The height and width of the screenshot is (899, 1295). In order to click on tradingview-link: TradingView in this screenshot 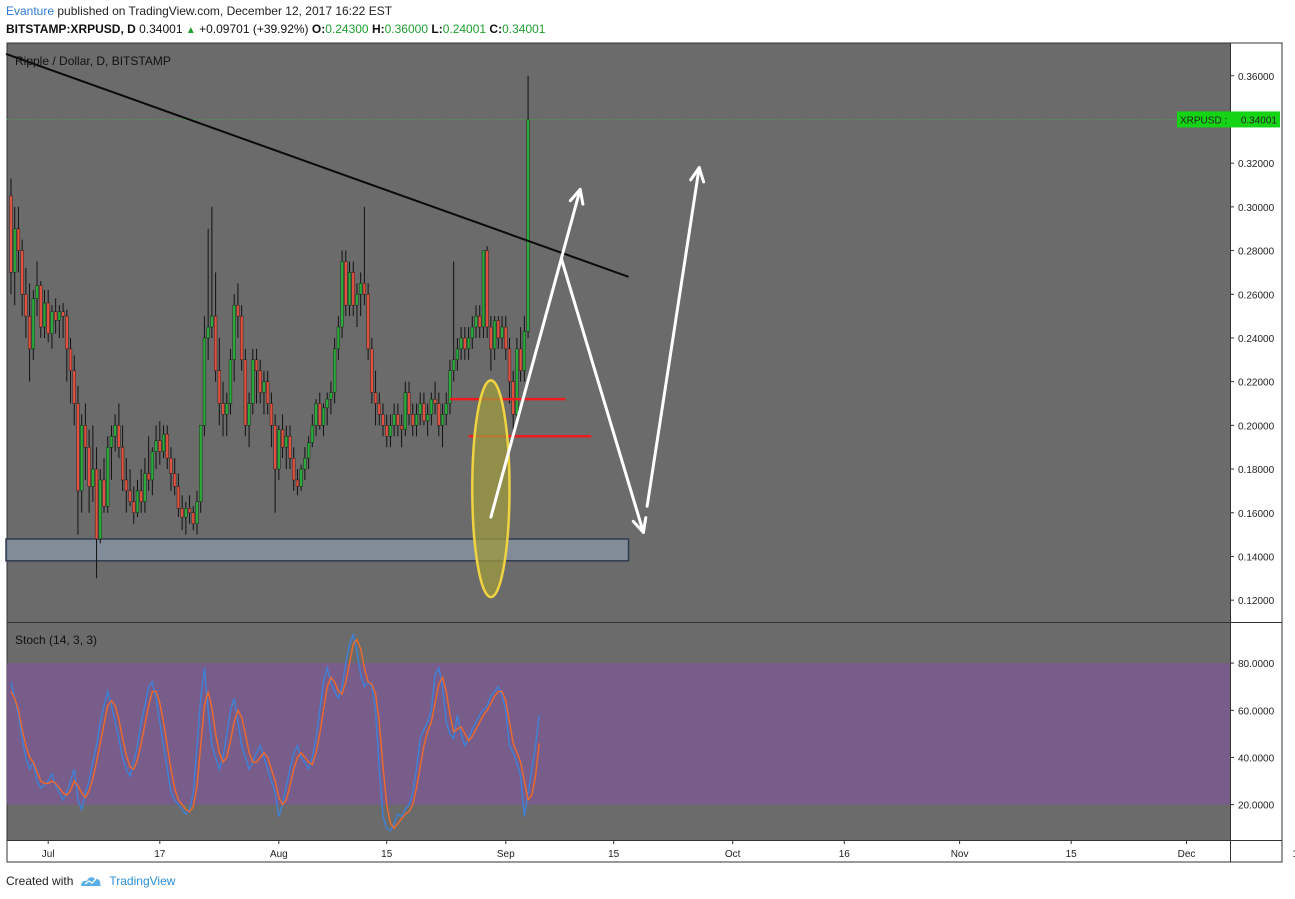, I will do `click(142, 881)`.